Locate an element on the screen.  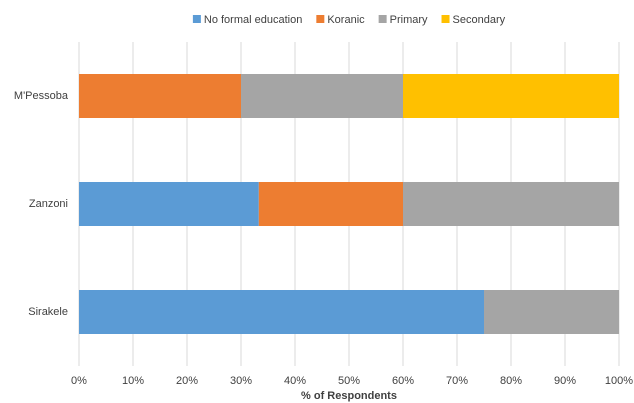
x-tick-label: 90% is located at coordinates (565, 381).